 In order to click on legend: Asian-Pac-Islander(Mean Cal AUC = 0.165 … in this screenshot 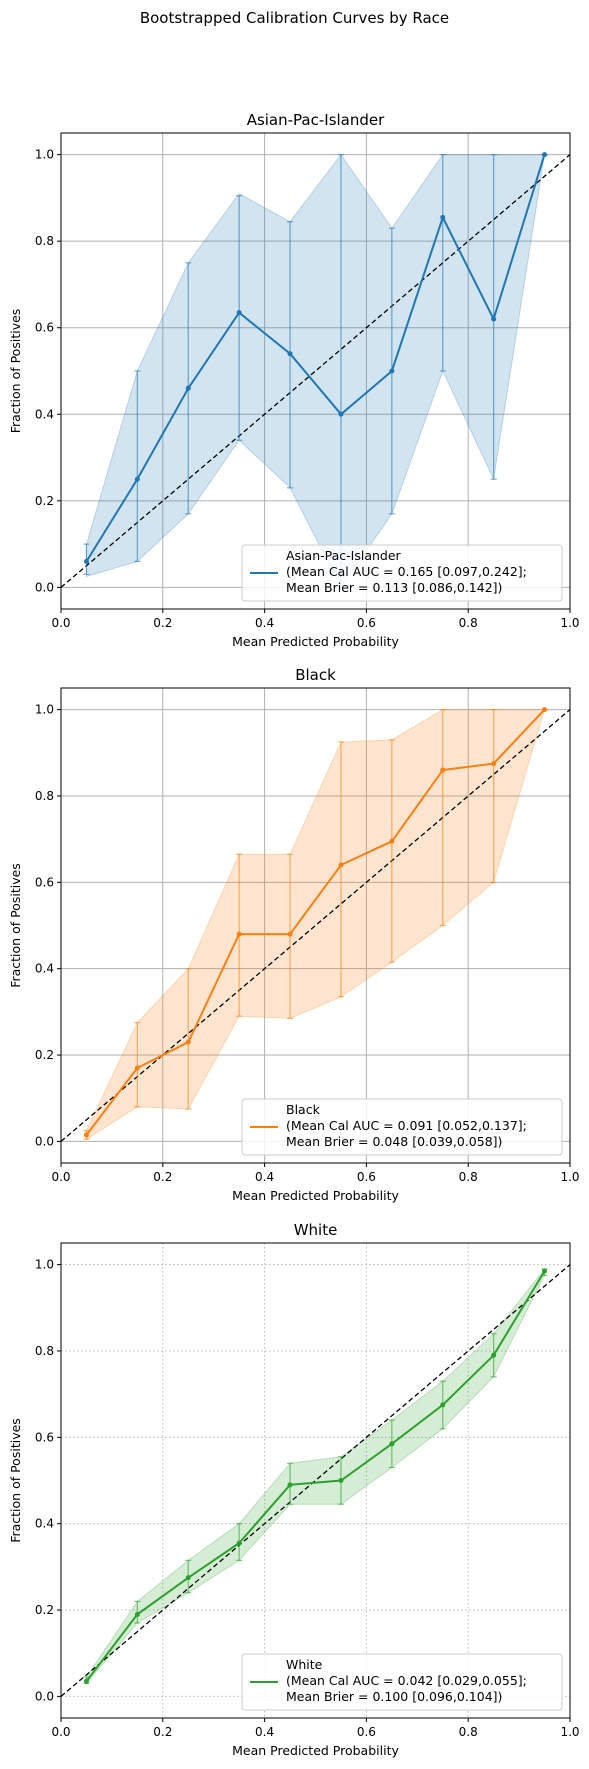, I will do `click(402, 573)`.